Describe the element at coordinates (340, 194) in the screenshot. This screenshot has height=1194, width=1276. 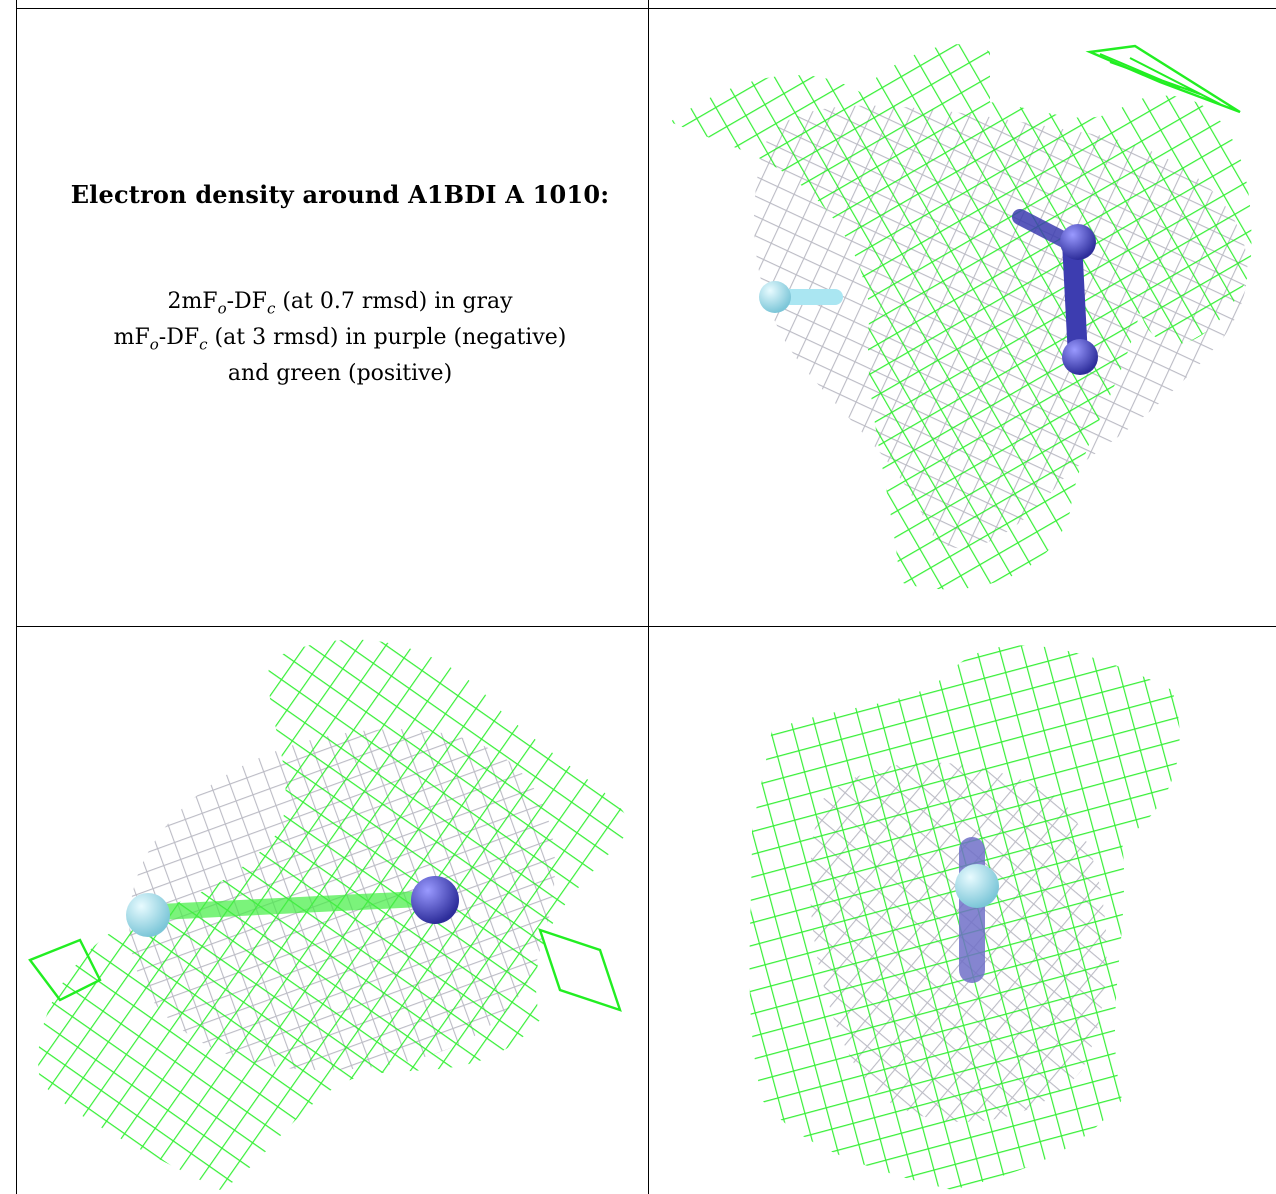
I see `caption-title: Electron density around A1BDI A 1010:` at that location.